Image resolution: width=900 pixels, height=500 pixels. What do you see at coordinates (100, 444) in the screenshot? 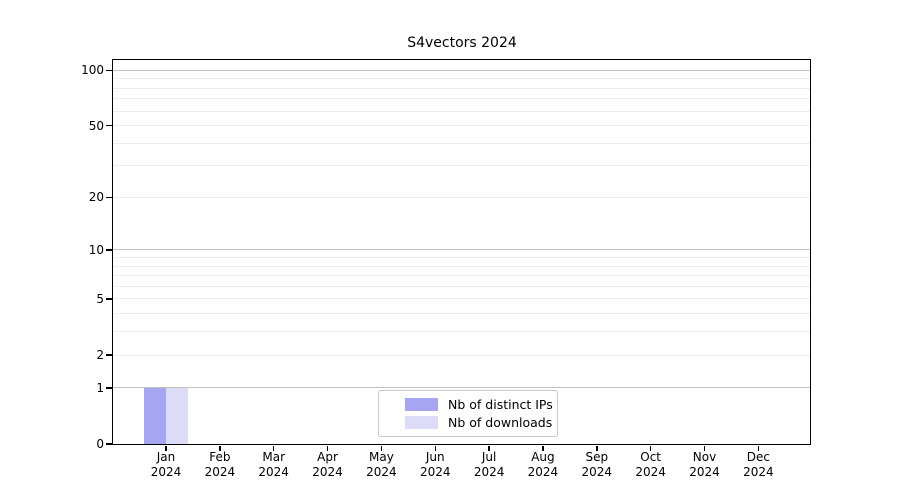
I see `y-tick-label: 0` at bounding box center [100, 444].